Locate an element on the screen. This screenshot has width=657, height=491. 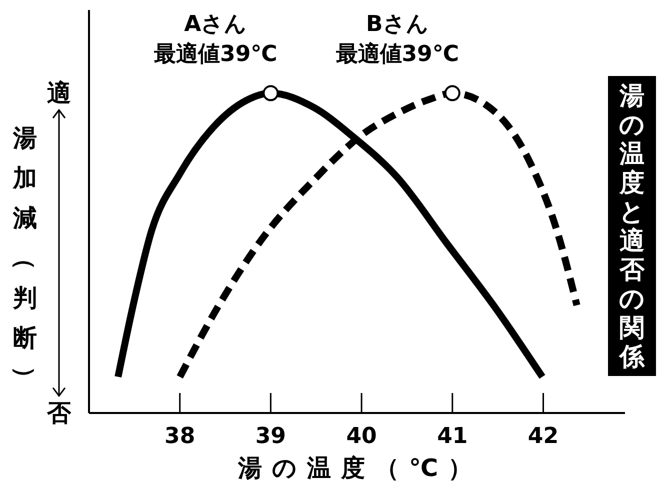
x-tick-label: 38 is located at coordinates (180, 436).